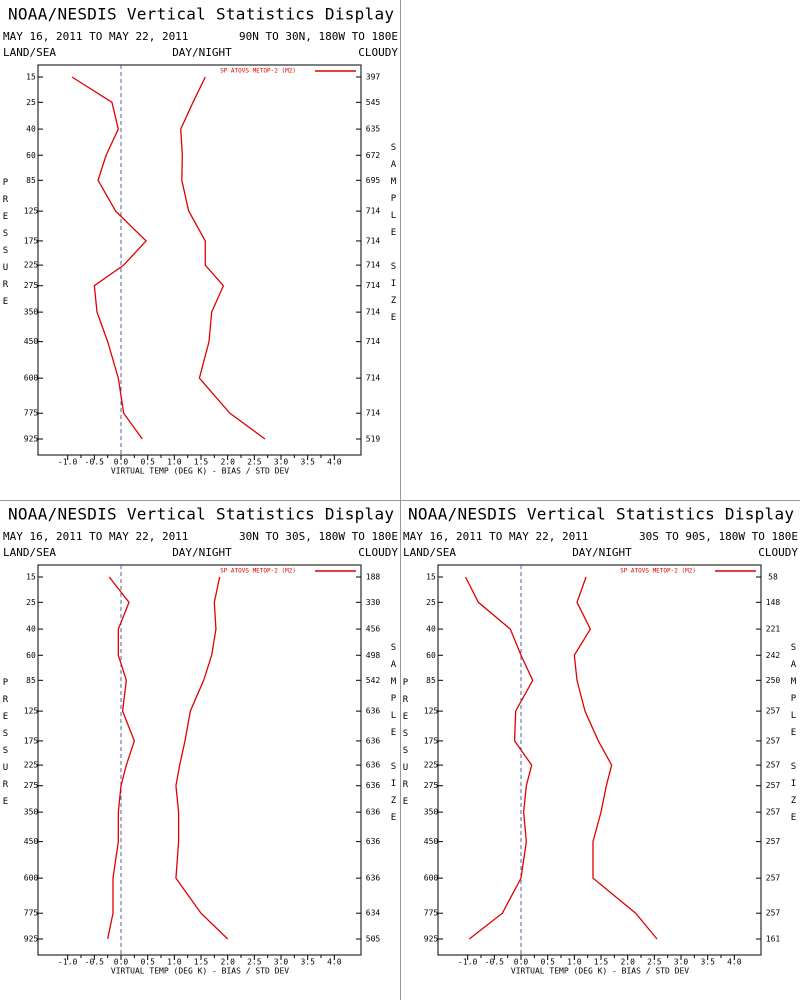 The height and width of the screenshot is (1000, 800). What do you see at coordinates (373, 180) in the screenshot?
I see `sample-size: 695` at bounding box center [373, 180].